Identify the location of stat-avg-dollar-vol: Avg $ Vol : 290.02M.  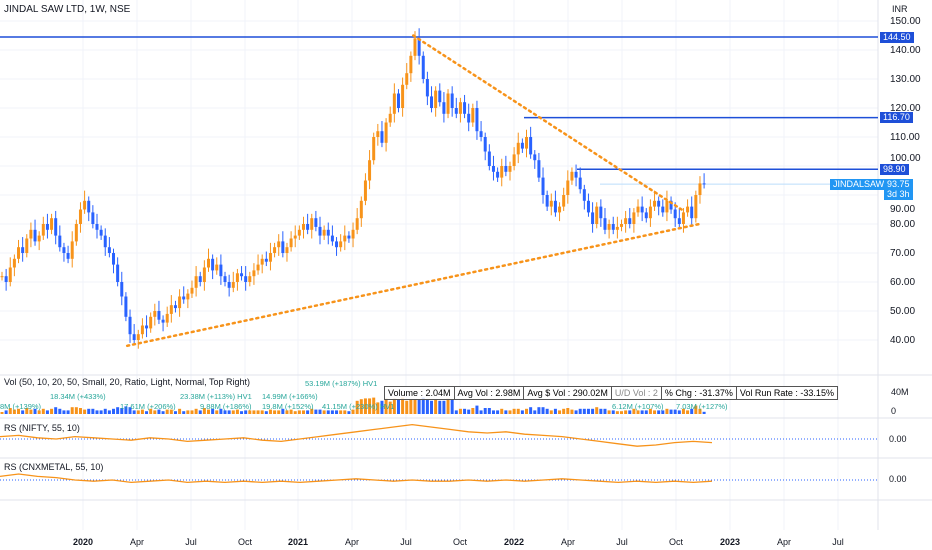
(568, 393).